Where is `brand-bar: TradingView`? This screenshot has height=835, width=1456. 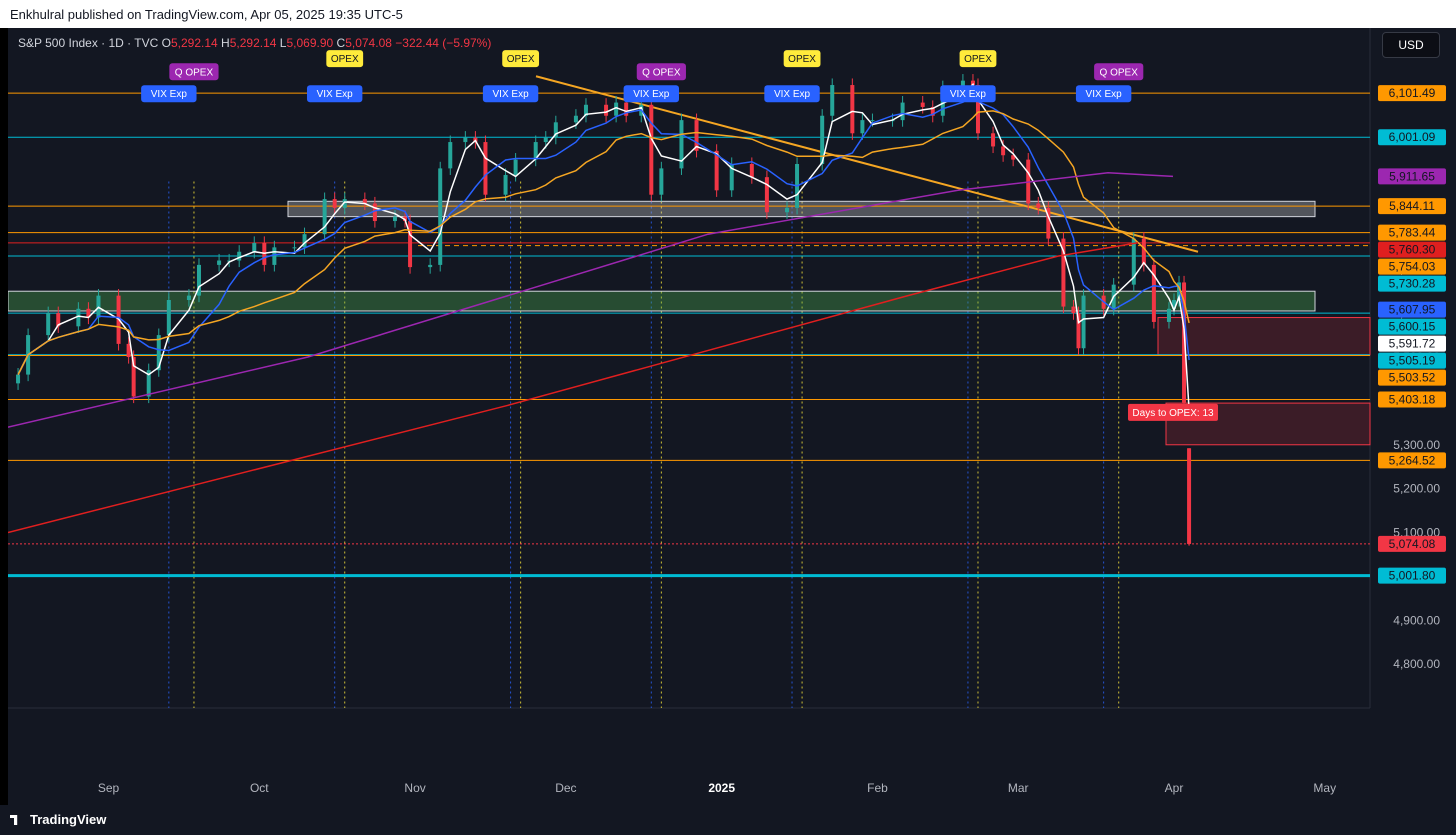 brand-bar: TradingView is located at coordinates (728, 820).